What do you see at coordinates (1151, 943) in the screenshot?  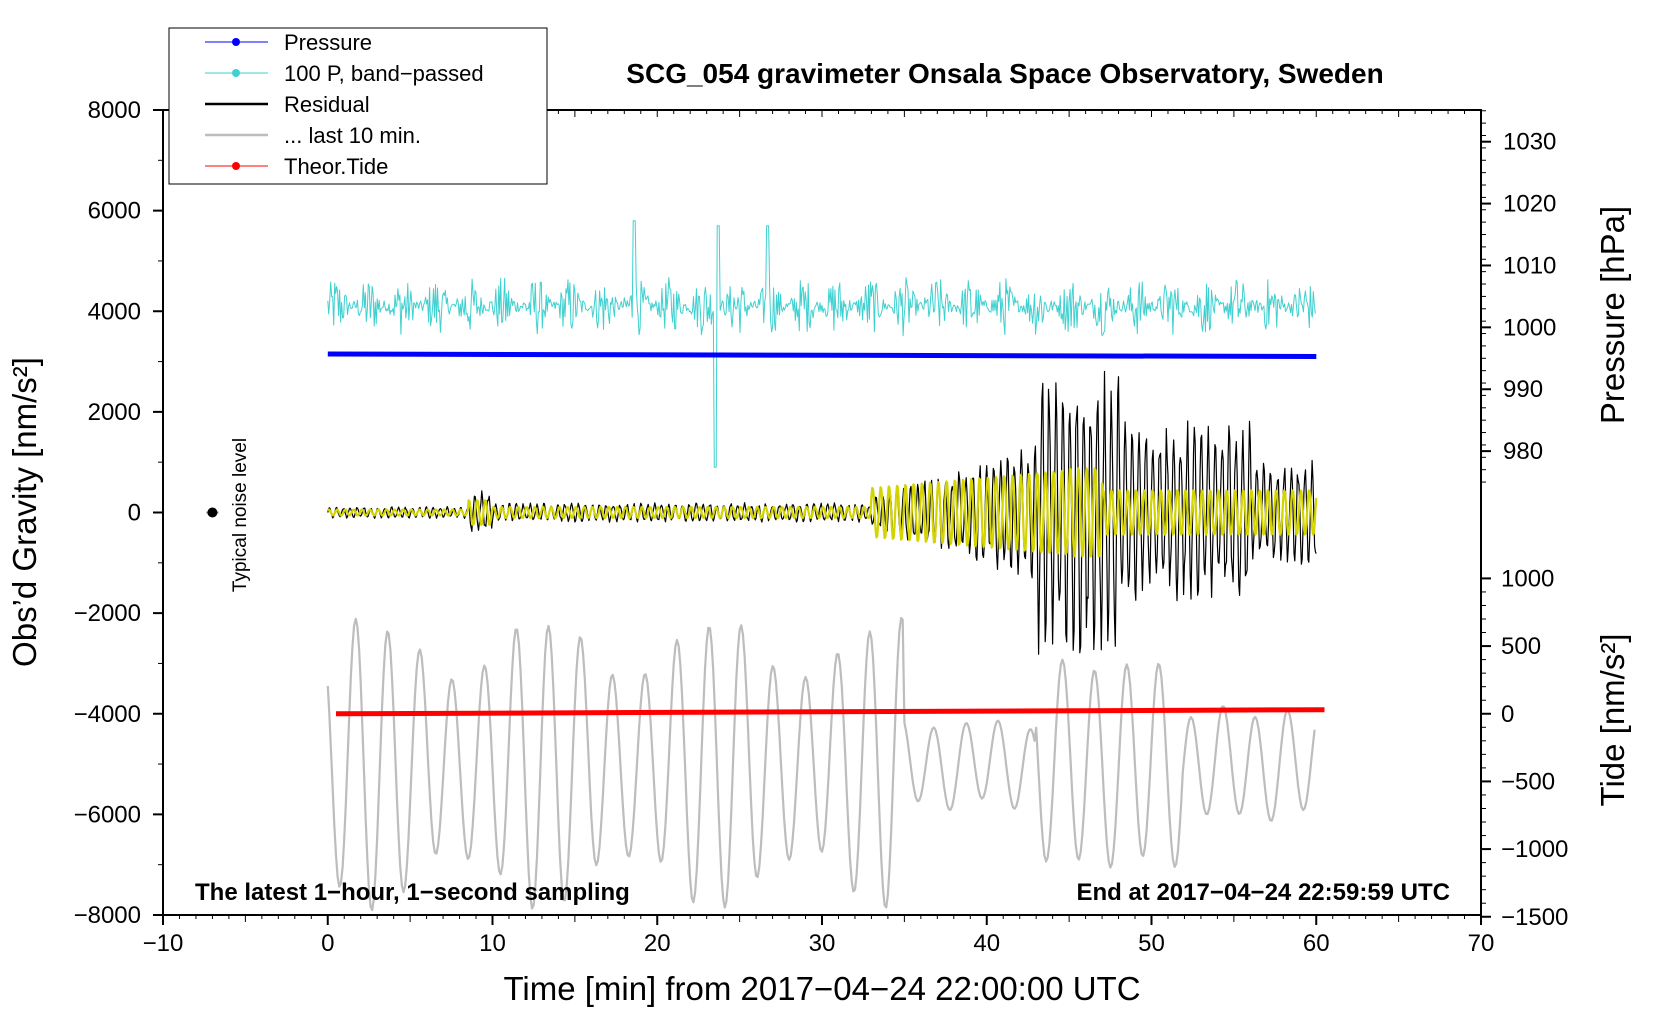 I see `x-tick-label: 50` at bounding box center [1151, 943].